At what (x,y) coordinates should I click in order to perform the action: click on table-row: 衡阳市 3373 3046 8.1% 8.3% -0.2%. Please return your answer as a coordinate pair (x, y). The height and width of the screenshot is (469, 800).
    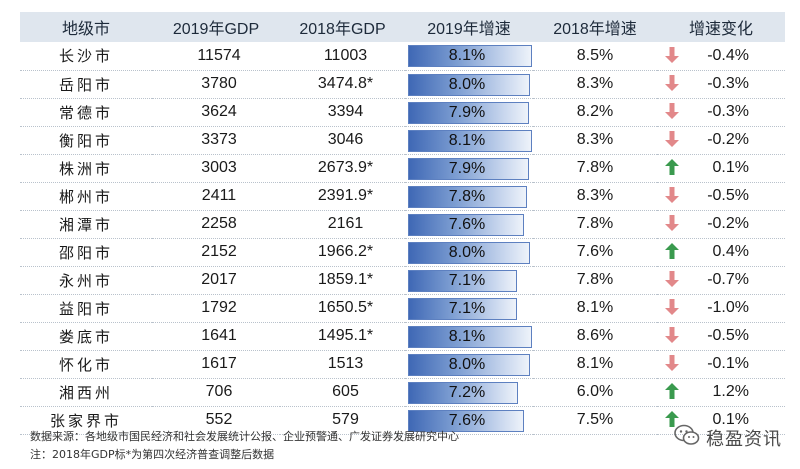
    Looking at the image, I should click on (402, 140).